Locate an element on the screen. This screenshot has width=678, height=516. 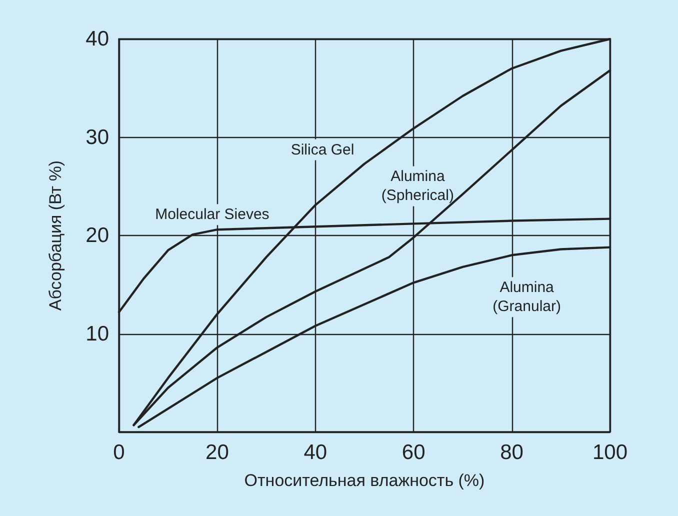
series-label: Alumina (Spherical) is located at coordinates (417, 186).